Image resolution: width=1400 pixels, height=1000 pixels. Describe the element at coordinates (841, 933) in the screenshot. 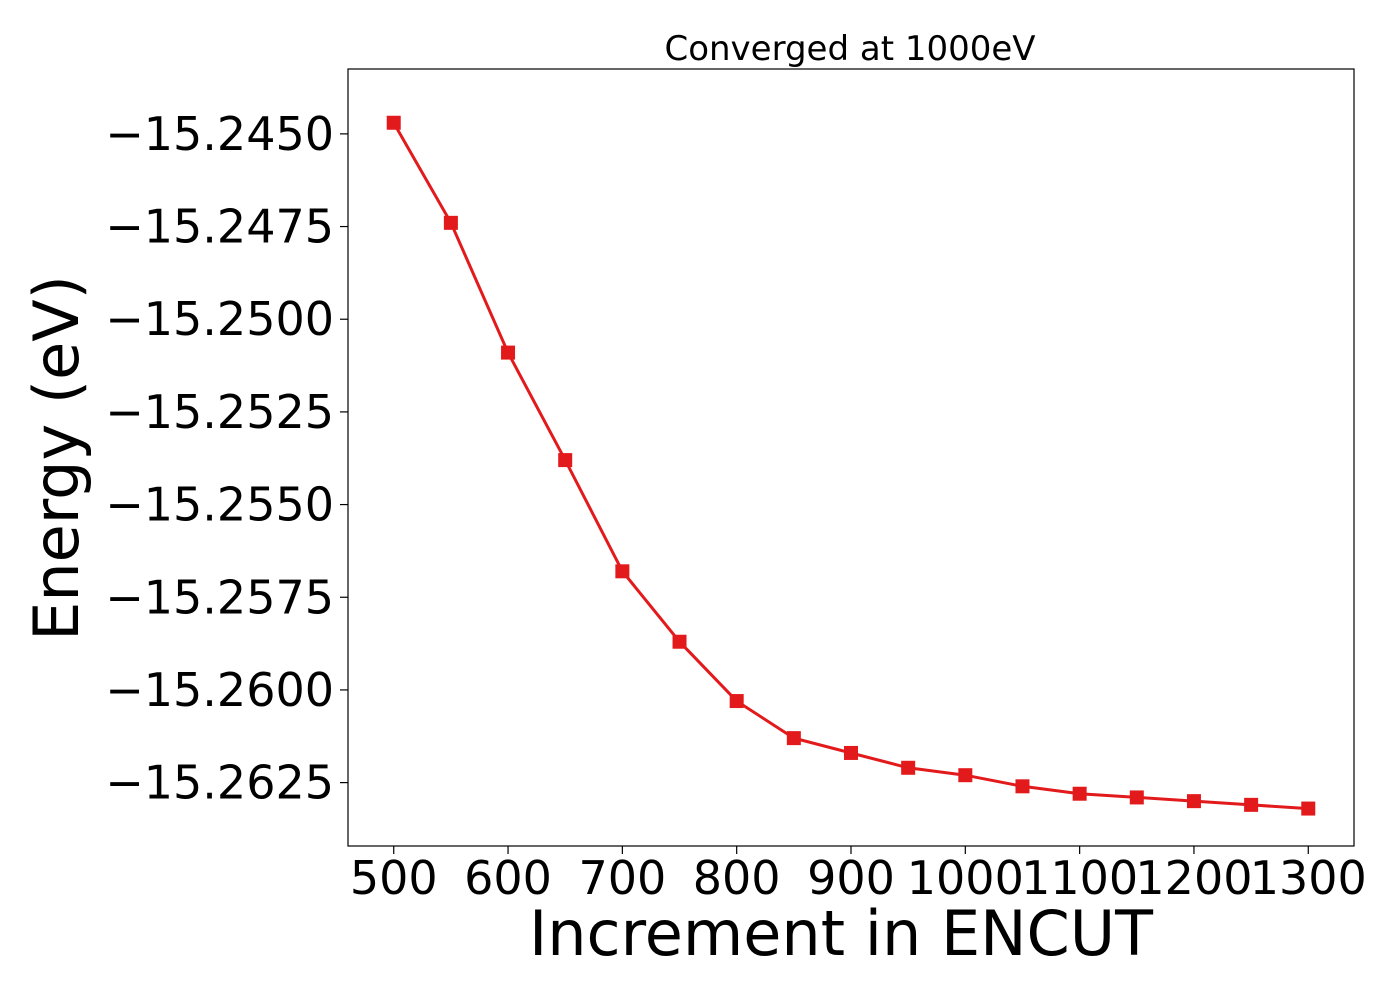

I see `x-axis-label: Increment in ENCUT` at that location.